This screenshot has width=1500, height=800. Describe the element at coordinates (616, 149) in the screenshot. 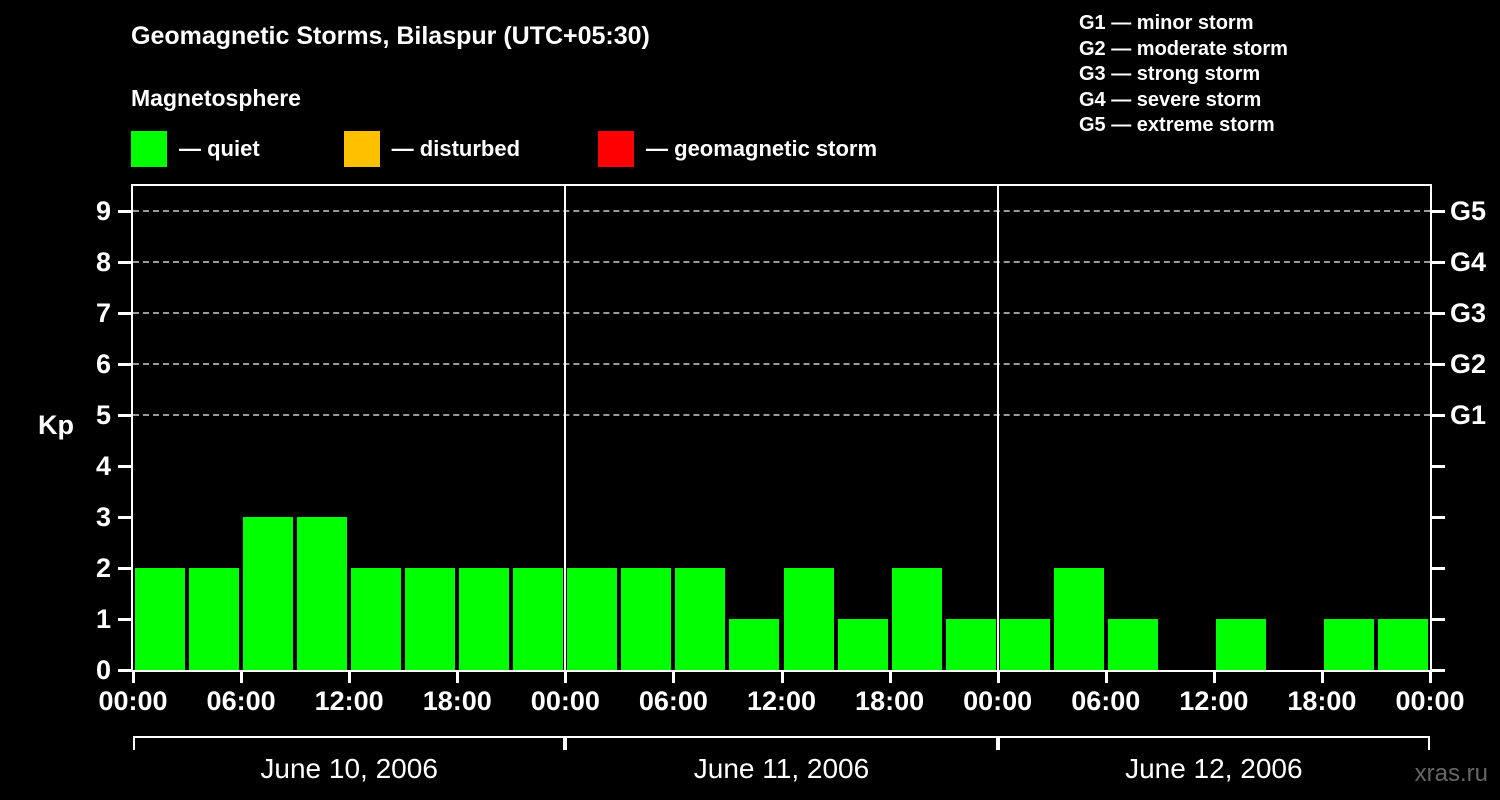

I see `legend-swatch-storm` at that location.